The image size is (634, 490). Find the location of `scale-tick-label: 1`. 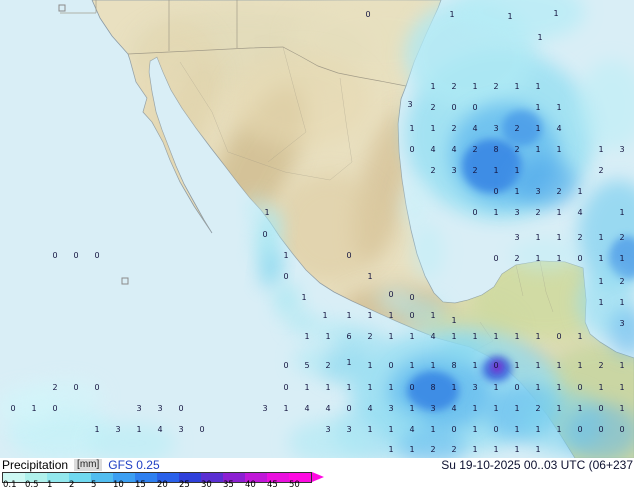

scale-tick-label: 1 is located at coordinates (50, 485).